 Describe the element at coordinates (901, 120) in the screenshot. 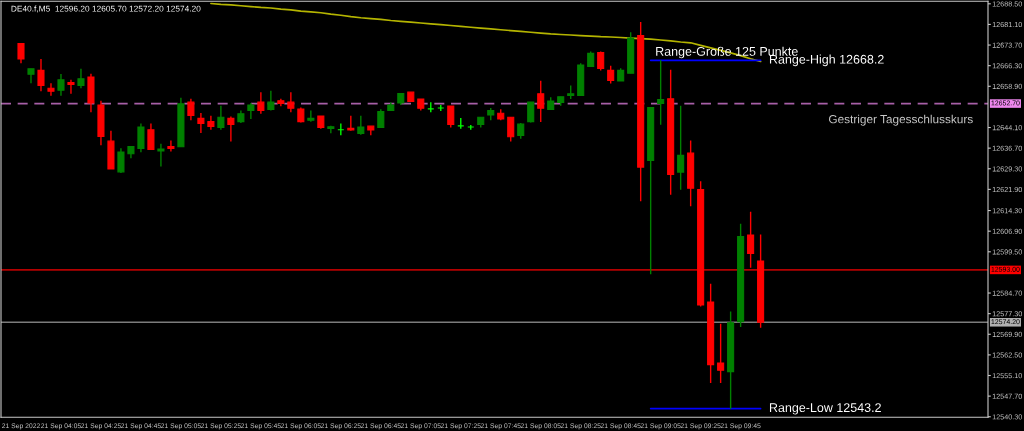

I see `text: Gestriger Tagesschlusskurs` at that location.